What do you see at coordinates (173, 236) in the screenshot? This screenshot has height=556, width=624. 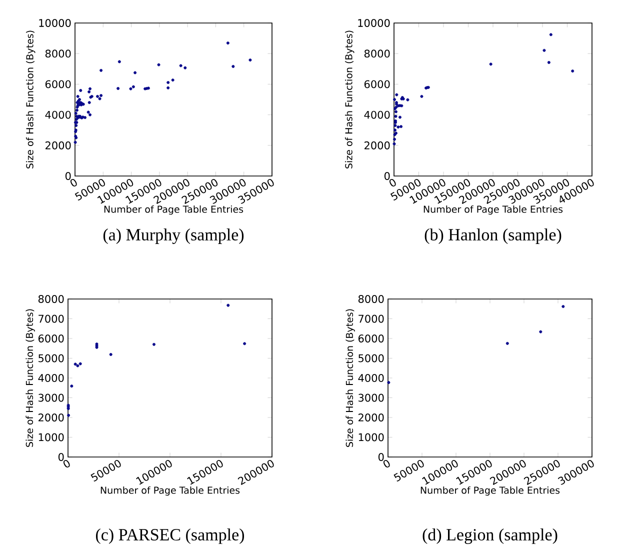 I see `text: (a) Murphy (sample)` at bounding box center [173, 236].